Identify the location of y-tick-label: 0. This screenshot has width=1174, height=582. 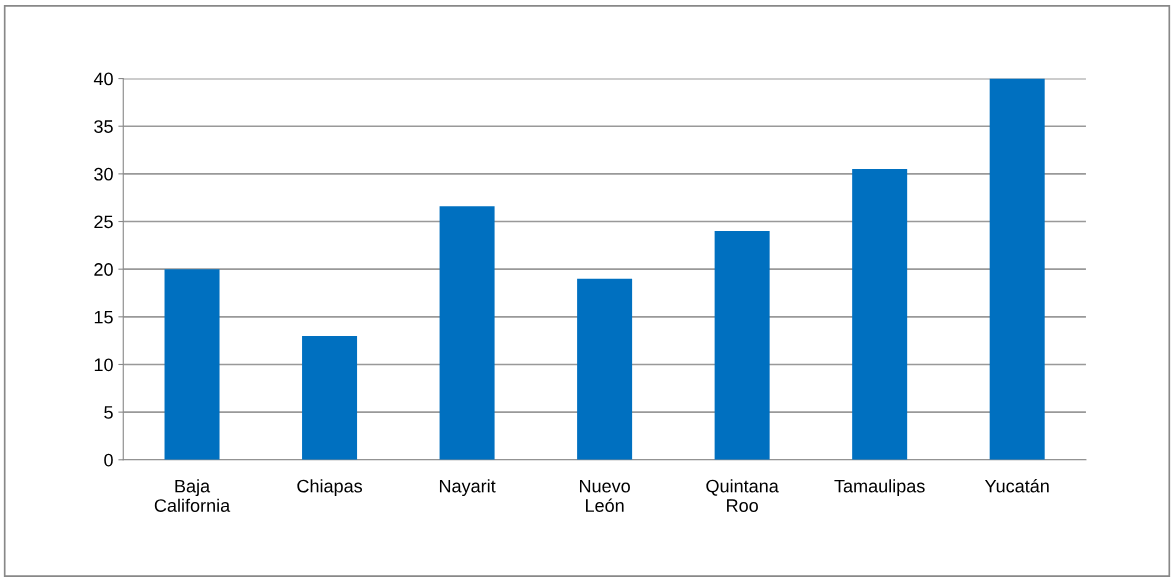
(108, 460).